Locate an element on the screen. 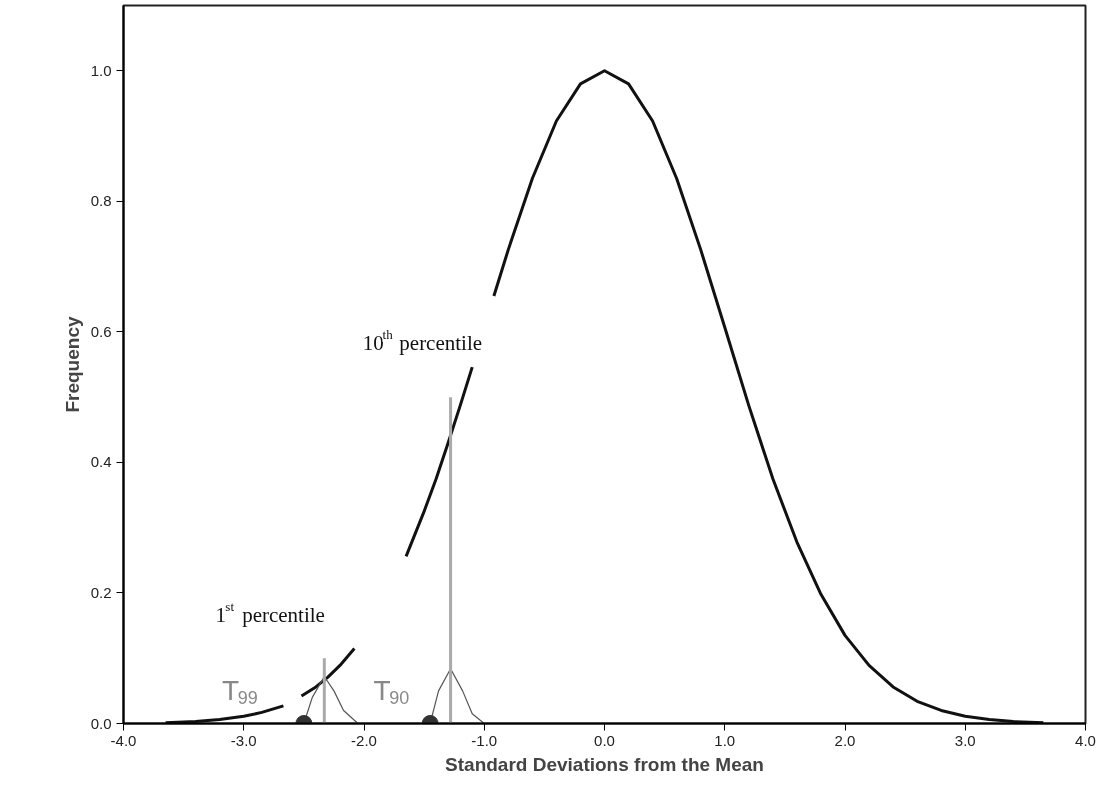 This screenshot has width=1114, height=811. x-tick-label: -1.0 is located at coordinates (484, 740).